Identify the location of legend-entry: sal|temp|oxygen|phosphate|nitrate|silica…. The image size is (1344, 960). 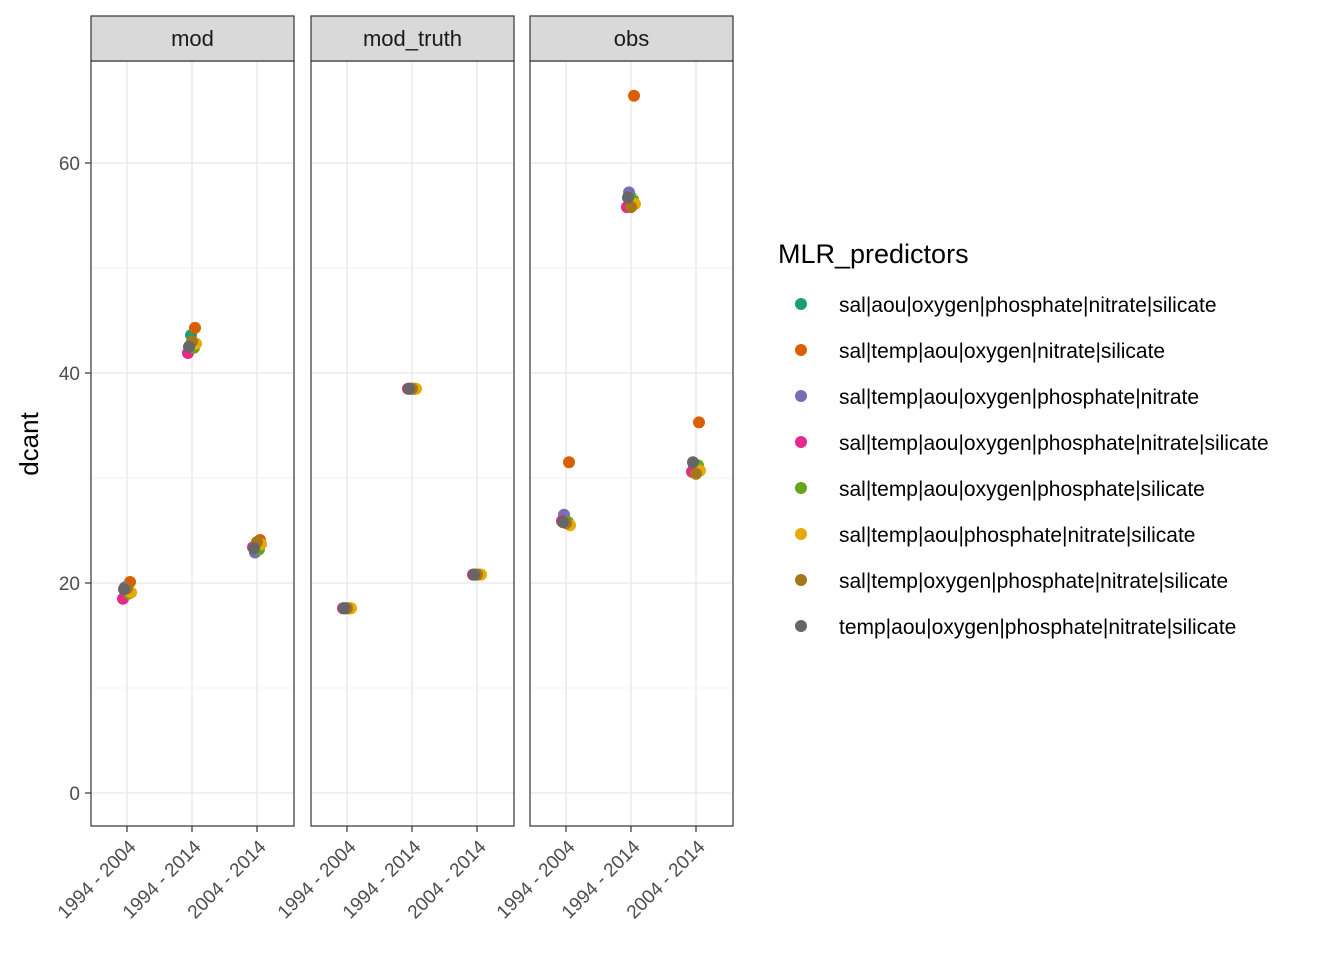
(1011, 581).